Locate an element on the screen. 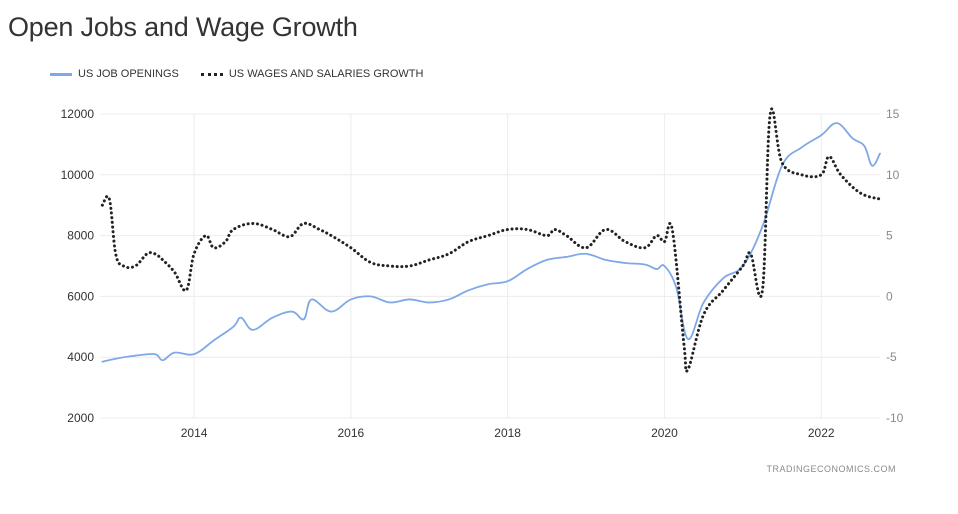 This screenshot has height=514, width=958. y-right-tick-label: 10 is located at coordinates (893, 175).